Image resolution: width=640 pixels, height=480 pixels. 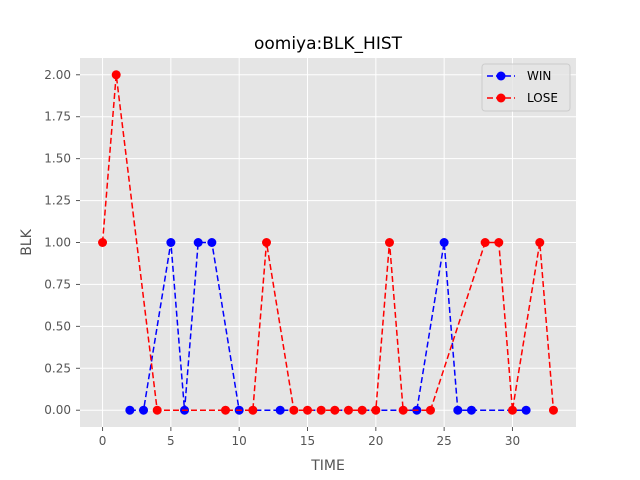 I want to click on x-axis-label: TIME, so click(x=327, y=466).